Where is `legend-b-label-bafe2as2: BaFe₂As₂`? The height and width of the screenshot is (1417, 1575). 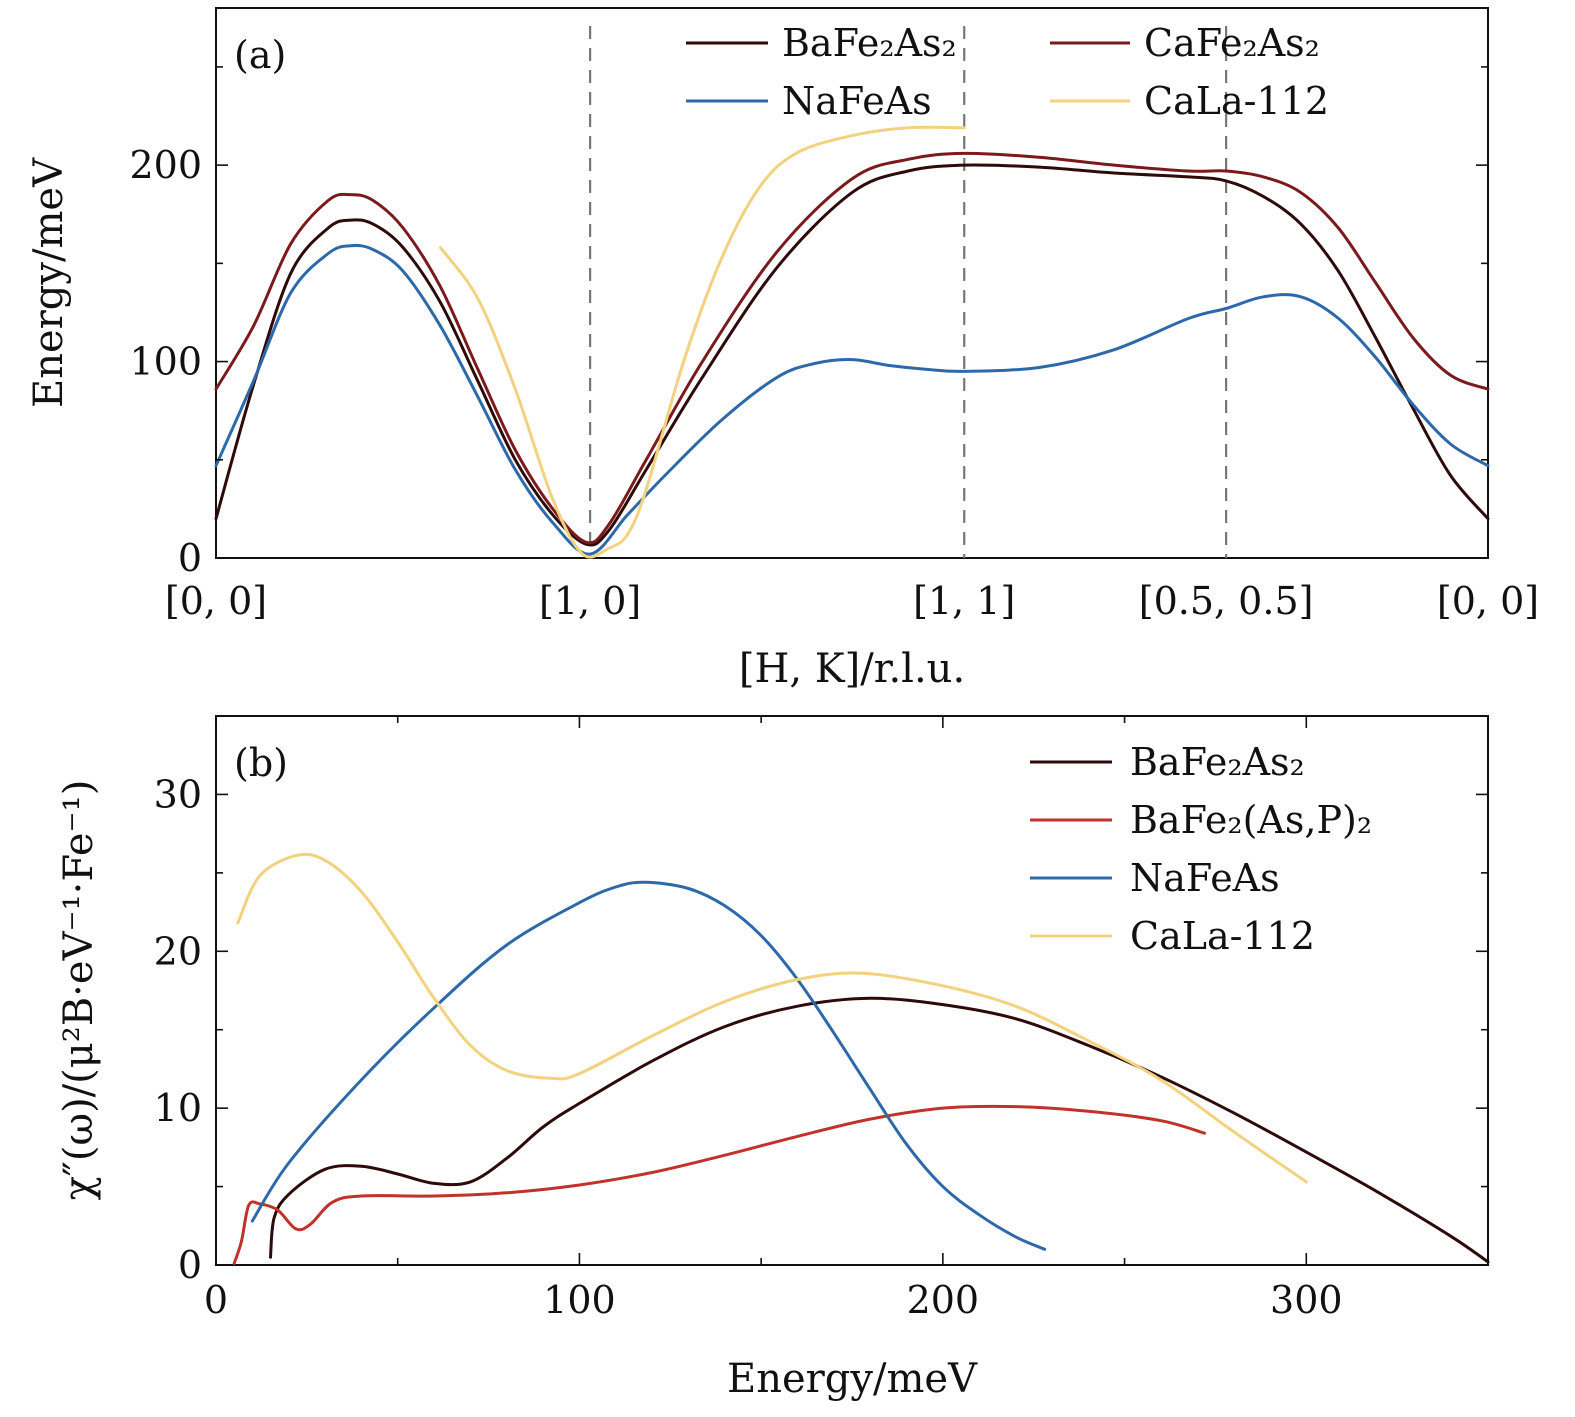 legend-b-label-bafe2as2: BaFe₂As₂ is located at coordinates (1217, 762).